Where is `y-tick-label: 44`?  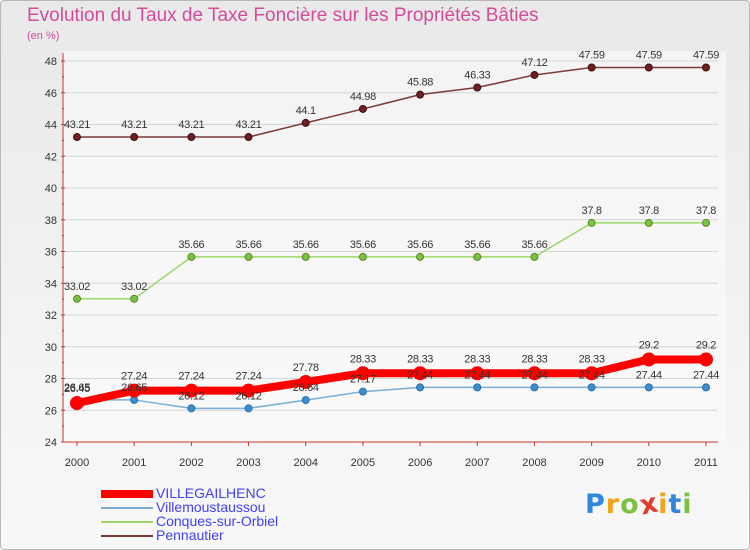
y-tick-label: 44 is located at coordinates (51, 126).